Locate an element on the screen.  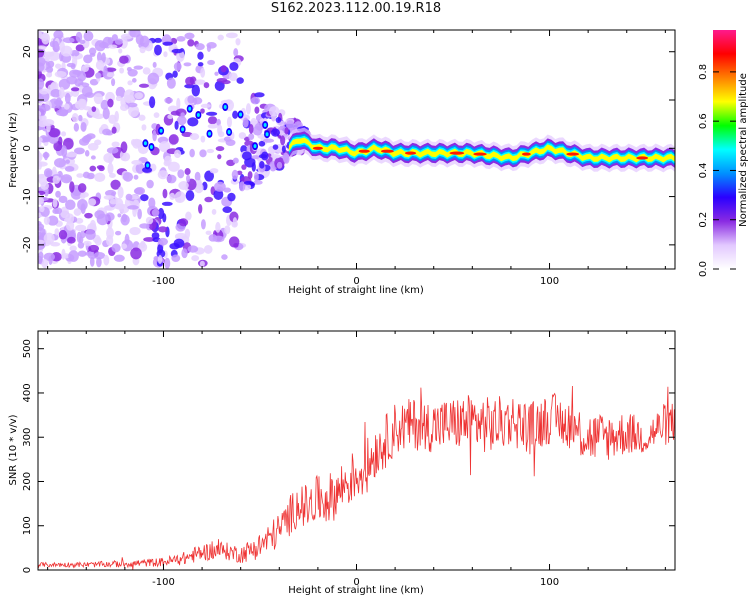
spectrogram-blobs is located at coordinates (175, 149).